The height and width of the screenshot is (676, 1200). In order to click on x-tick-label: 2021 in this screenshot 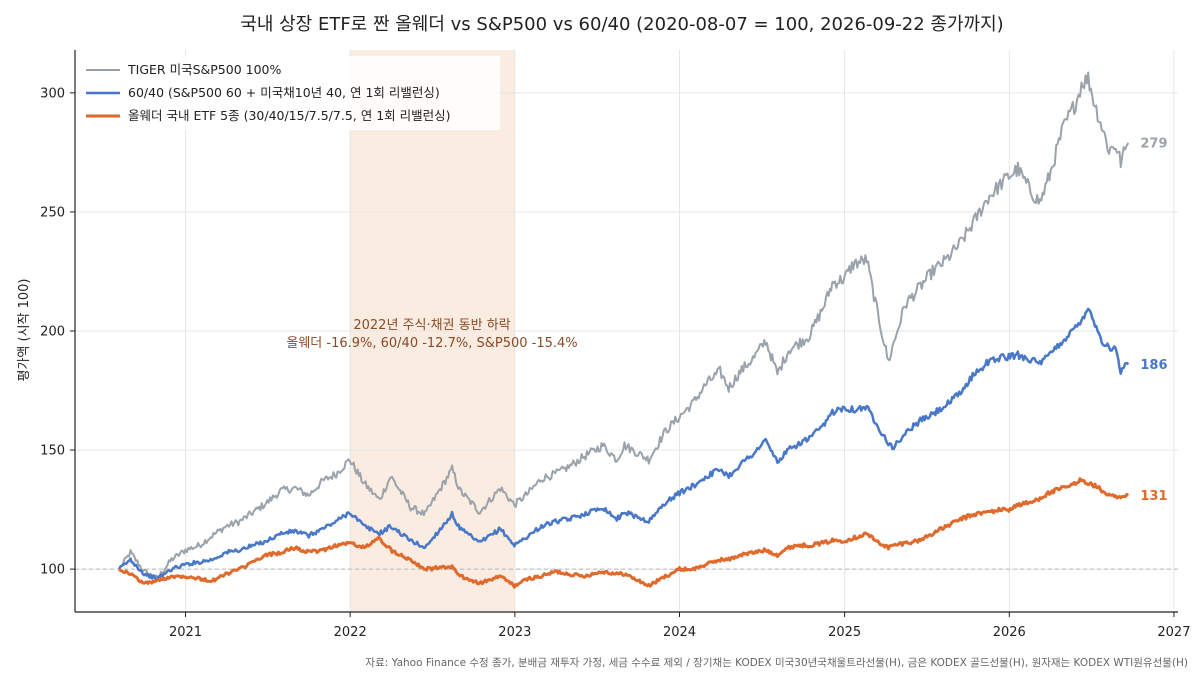, I will do `click(185, 632)`.